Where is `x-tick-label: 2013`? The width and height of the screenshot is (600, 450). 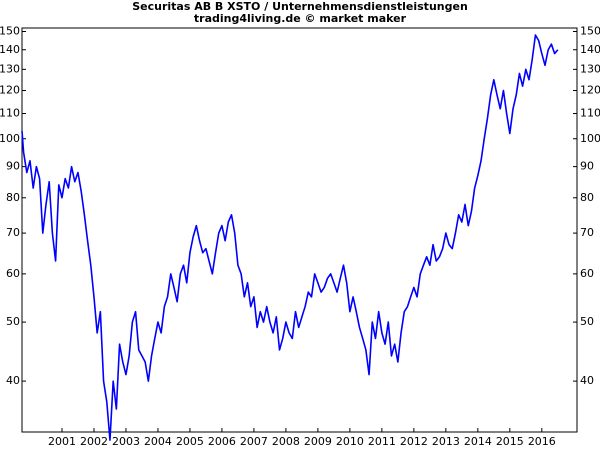
x-tick-label: 2013 is located at coordinates (446, 441).